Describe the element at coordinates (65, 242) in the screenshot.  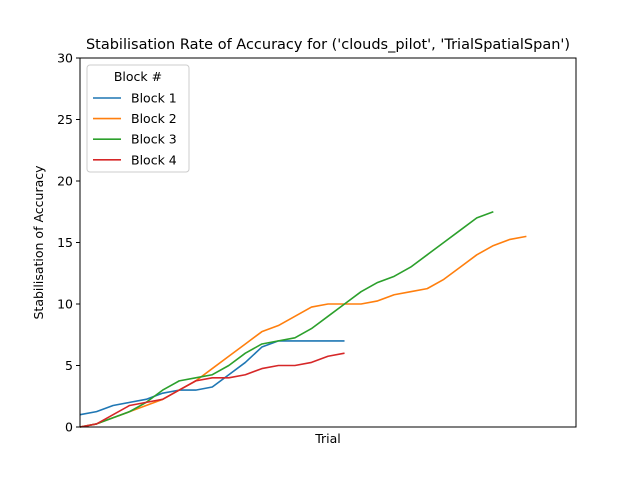
I see `y-tick-label: 15` at that location.